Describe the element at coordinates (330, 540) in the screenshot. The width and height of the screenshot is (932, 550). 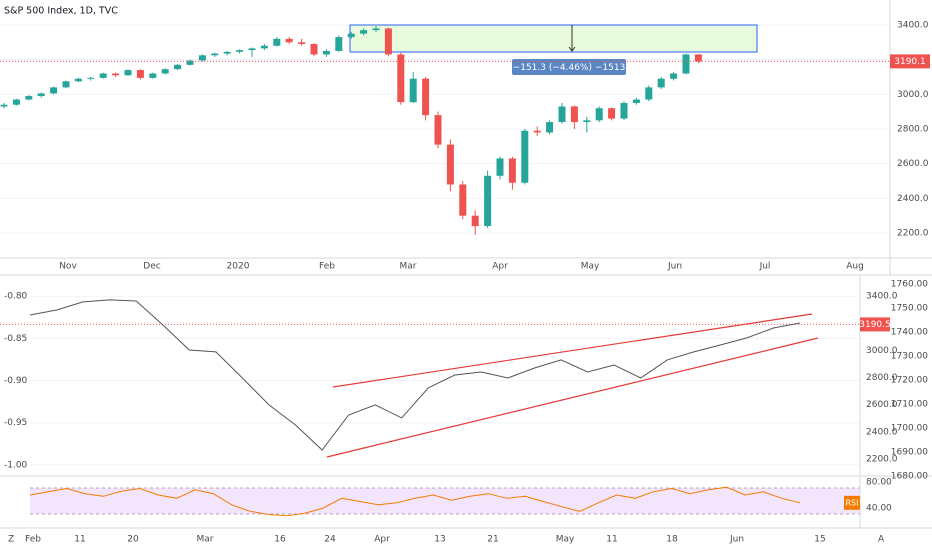
I see `x-tick-label: 24` at that location.